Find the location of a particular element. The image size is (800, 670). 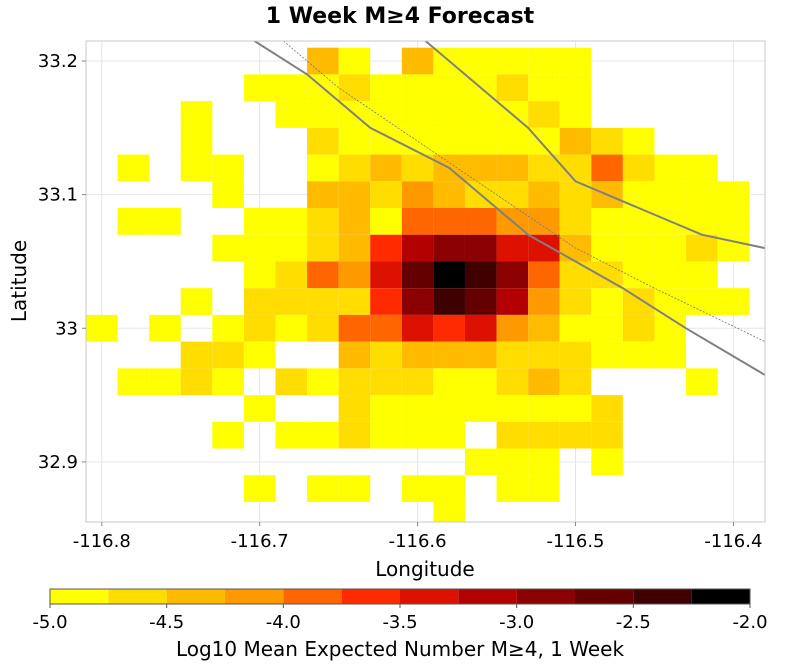

colorbar-tick-label: -5.0 is located at coordinates (49, 622).